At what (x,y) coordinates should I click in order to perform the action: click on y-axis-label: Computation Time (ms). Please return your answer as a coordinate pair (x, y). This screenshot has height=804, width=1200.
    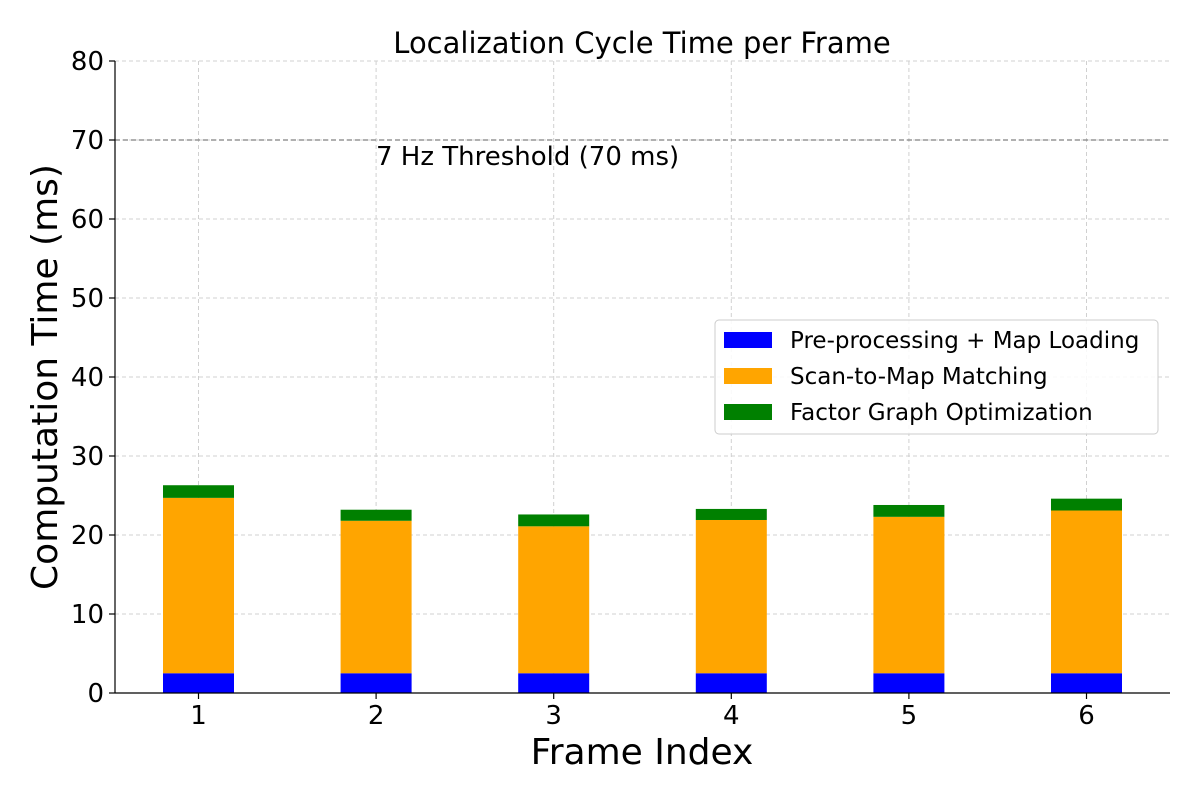
    Looking at the image, I should click on (45, 377).